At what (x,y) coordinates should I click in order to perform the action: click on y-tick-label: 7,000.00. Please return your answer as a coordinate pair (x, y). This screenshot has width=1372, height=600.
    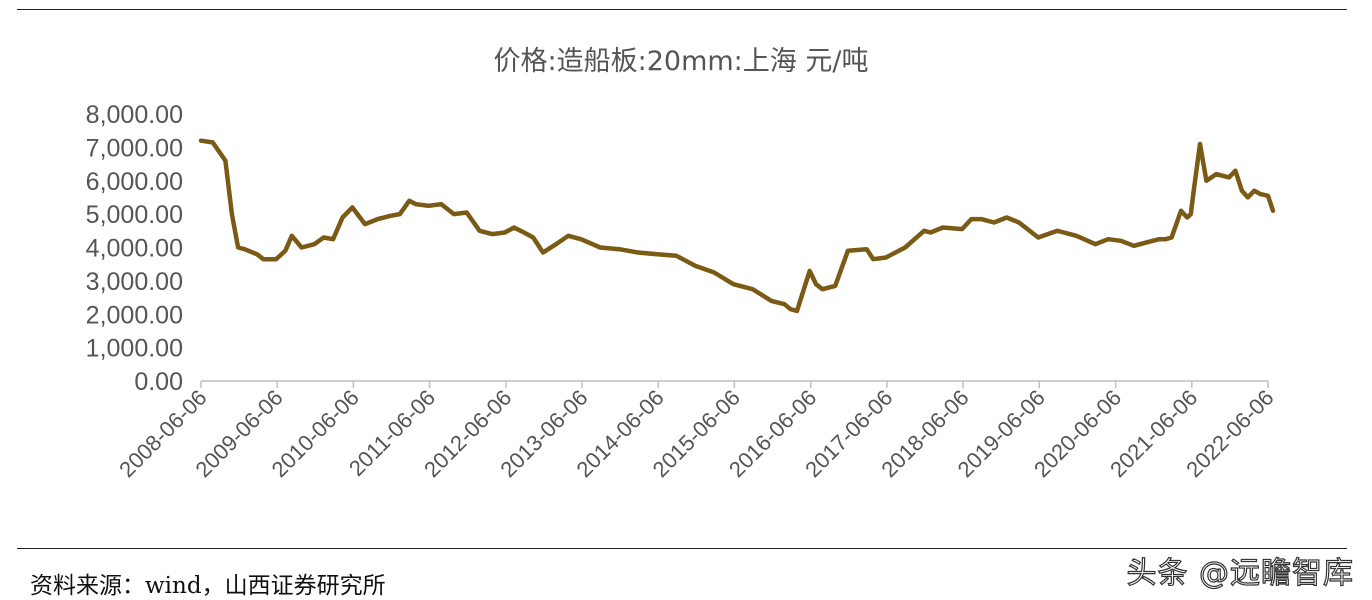
    Looking at the image, I should click on (134, 148).